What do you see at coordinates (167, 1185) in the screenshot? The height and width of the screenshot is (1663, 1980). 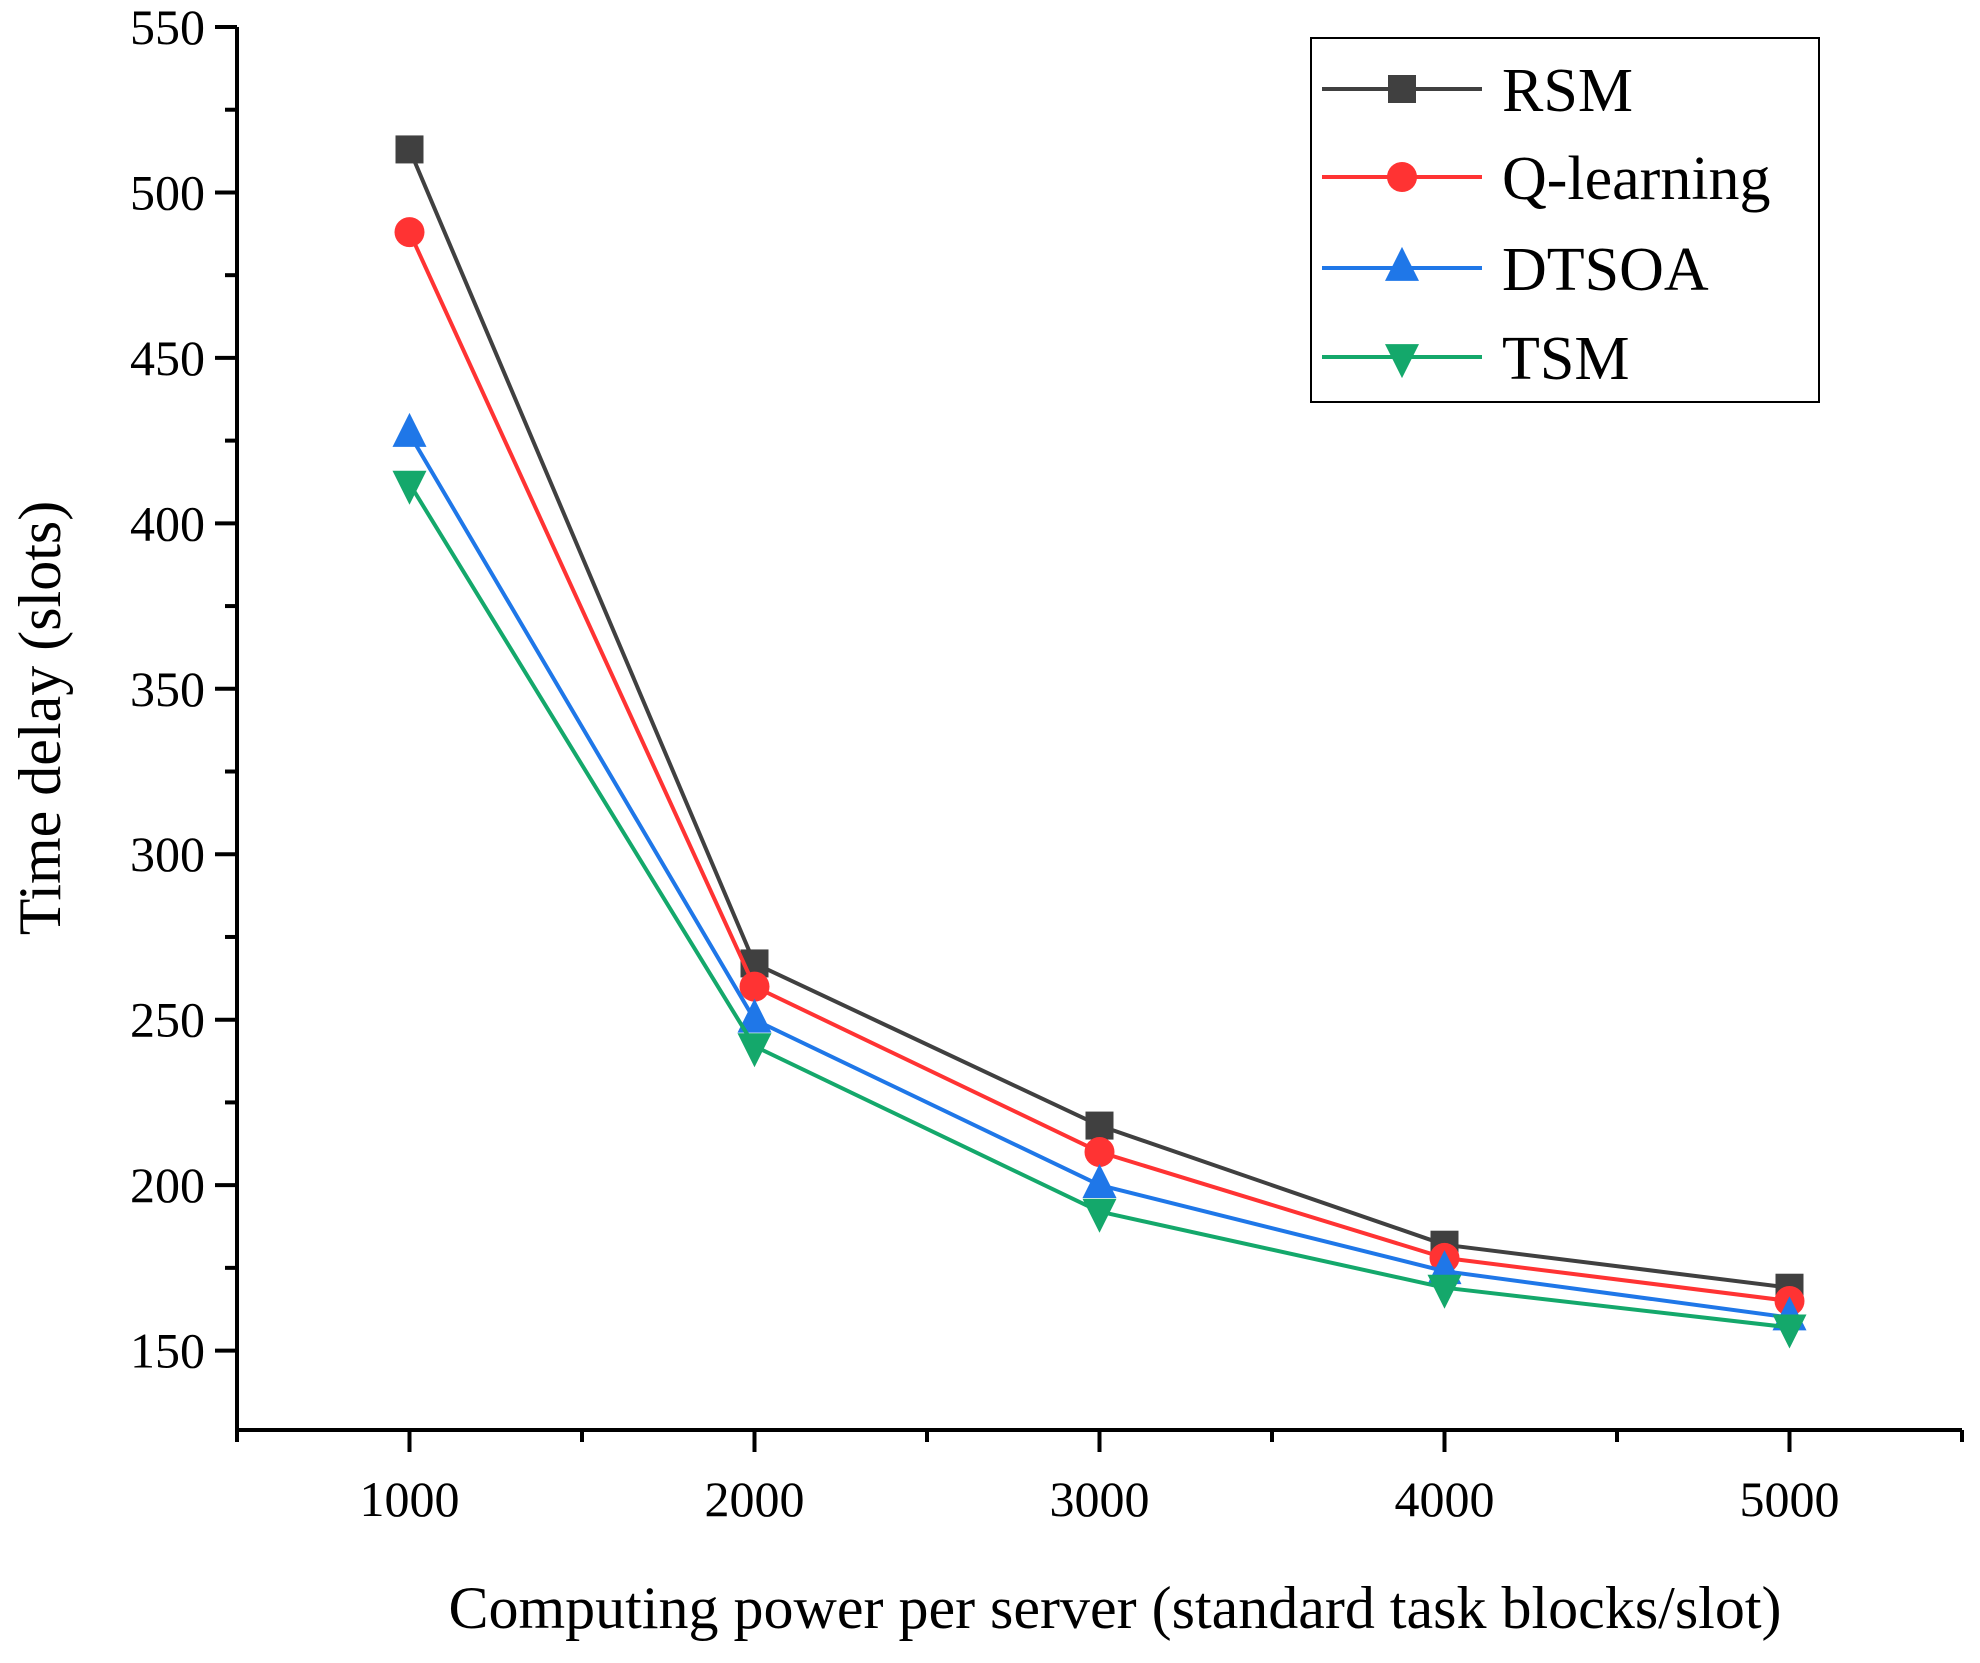 I see `y-tick-label: 200` at bounding box center [167, 1185].